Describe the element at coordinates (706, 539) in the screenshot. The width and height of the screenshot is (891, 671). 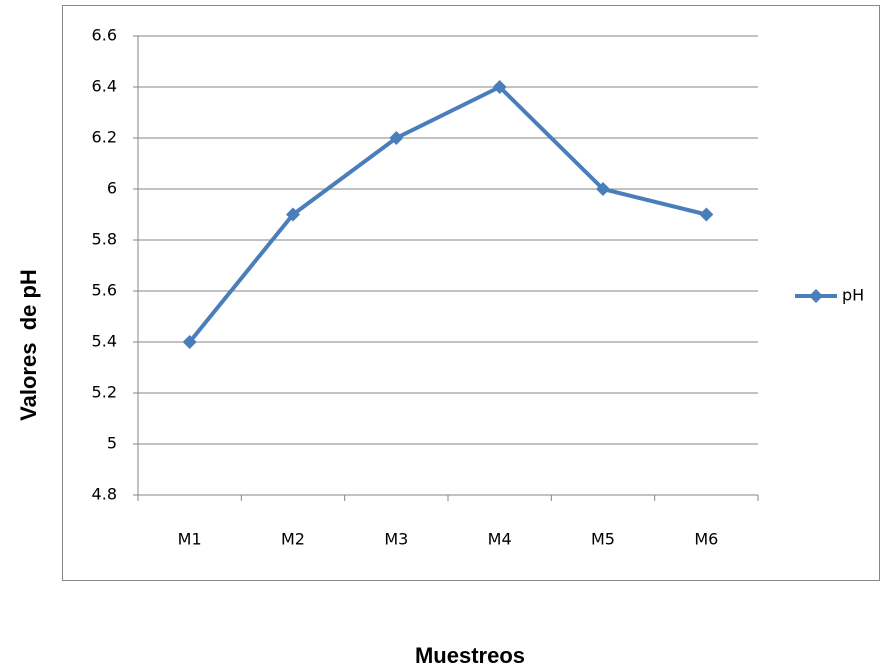
I see `x-tick-label: M6` at that location.